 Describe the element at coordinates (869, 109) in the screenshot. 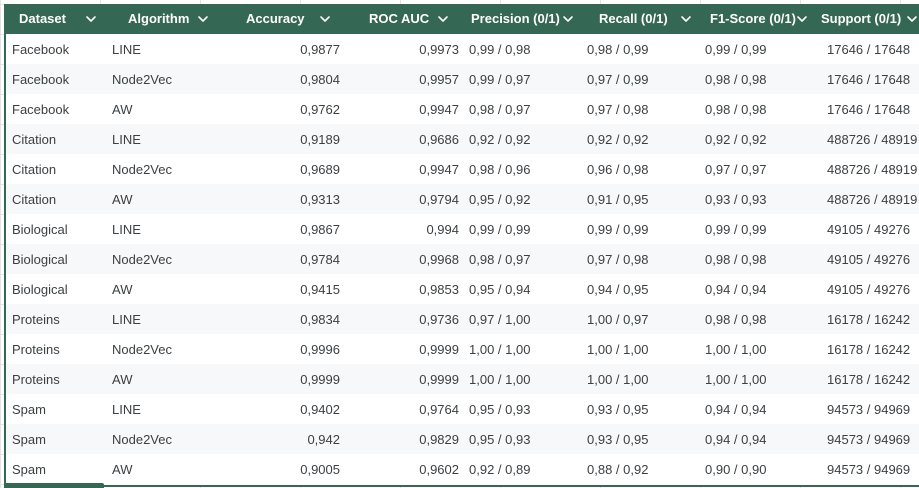

I see `cell-support: 17646 / 17648` at that location.